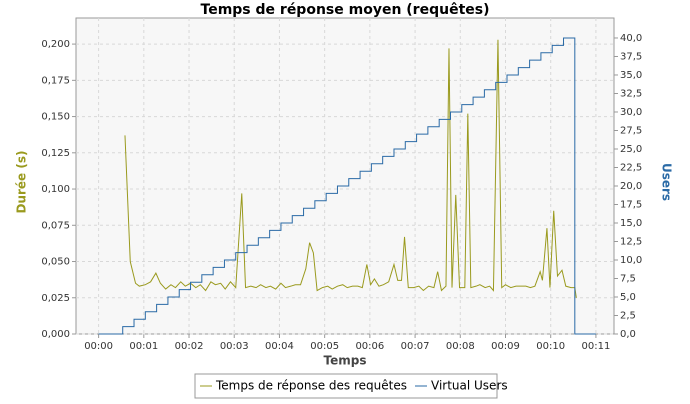 This screenshot has width=690, height=404. Describe the element at coordinates (55, 262) in the screenshot. I see `y-tick-label: 0,050` at that location.